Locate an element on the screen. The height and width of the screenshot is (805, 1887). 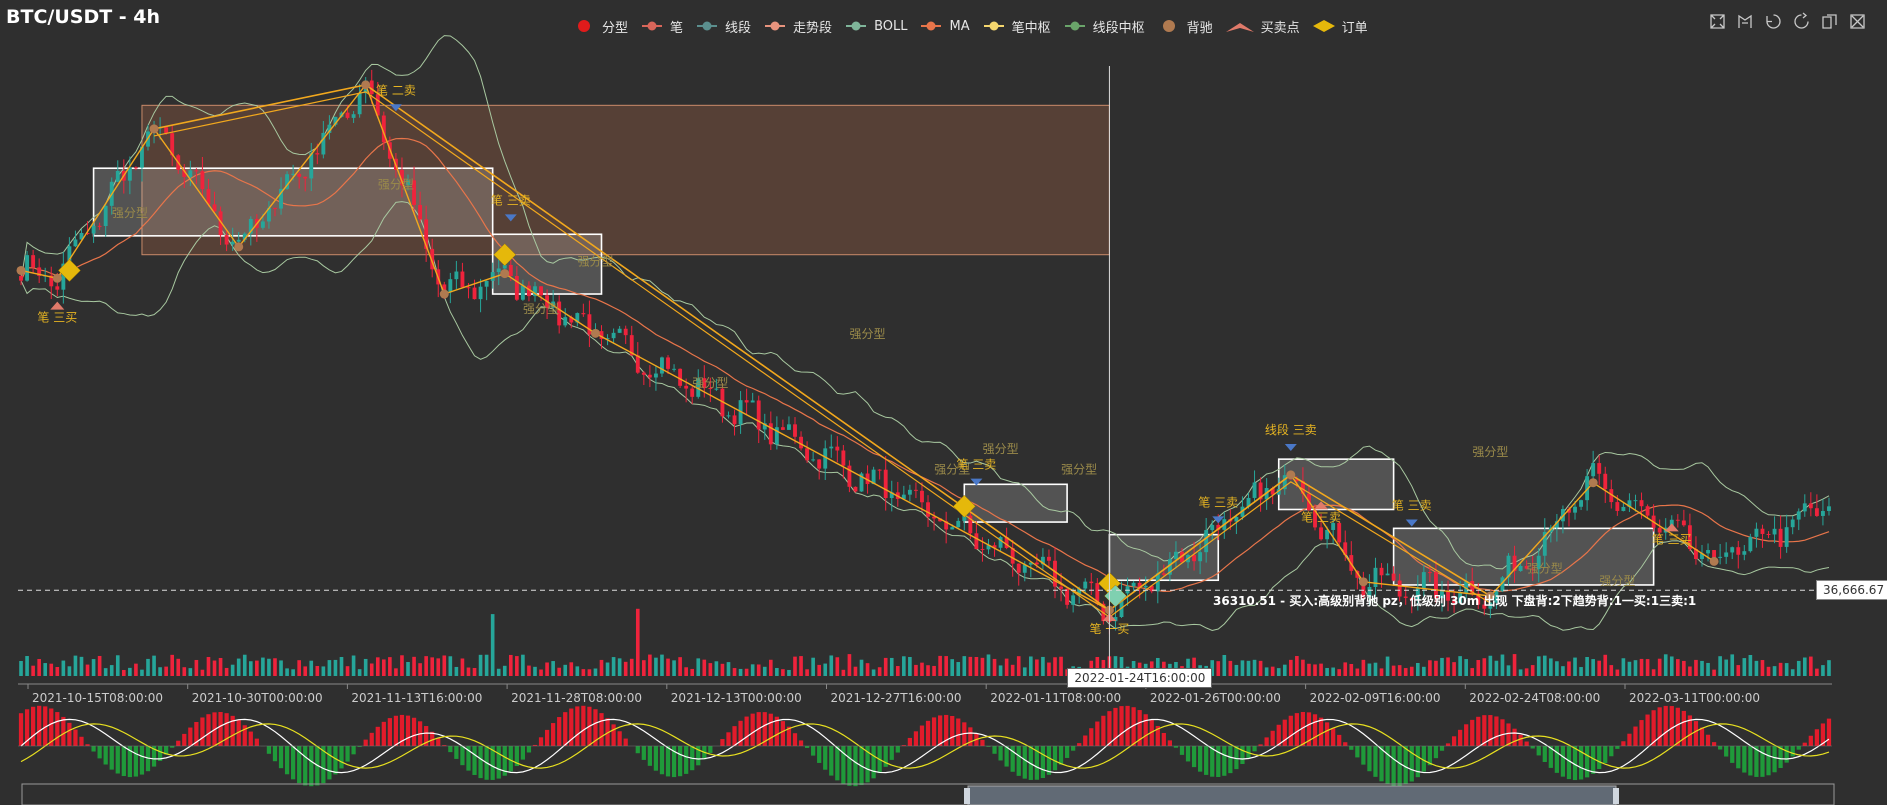
legend-item: BOLL is located at coordinates (875, 26).